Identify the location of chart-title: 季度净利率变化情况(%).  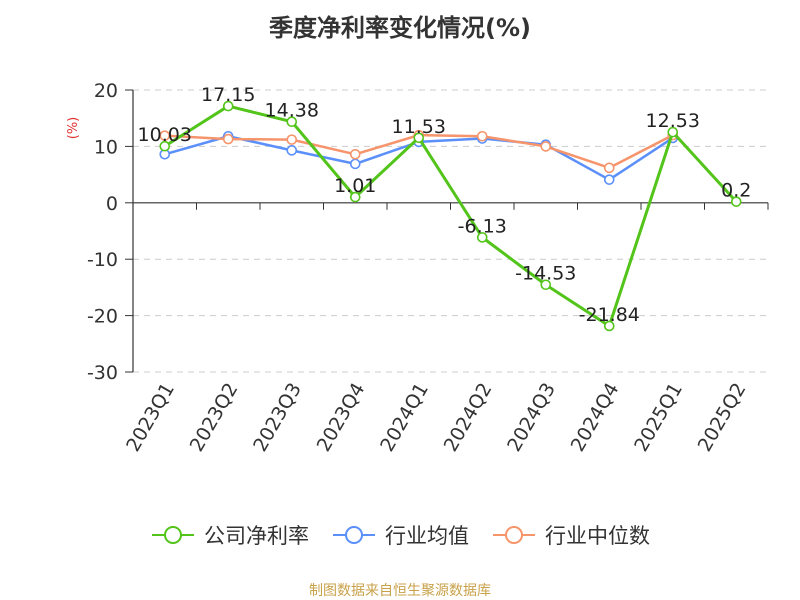
(400, 28).